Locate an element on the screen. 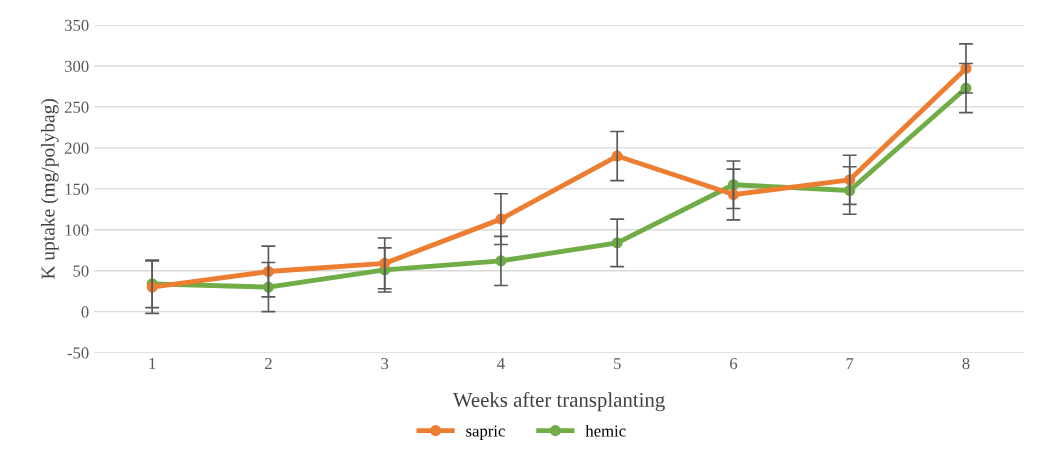 The height and width of the screenshot is (455, 1045). x-tick-label: 8 is located at coordinates (966, 363).